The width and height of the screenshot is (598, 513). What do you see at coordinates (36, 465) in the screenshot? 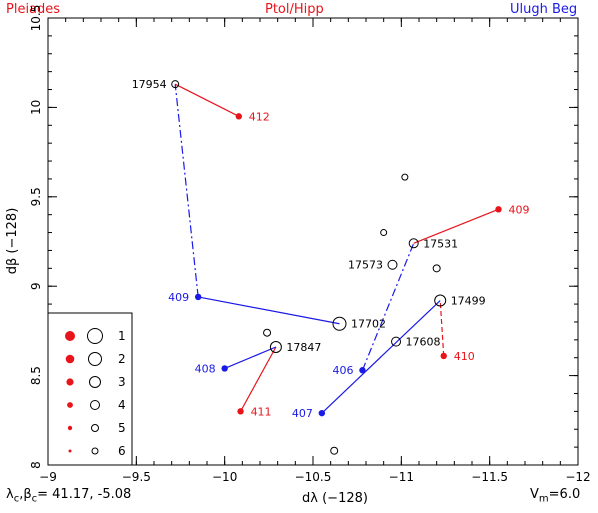
I see `y-tick-label: 8` at bounding box center [36, 465].